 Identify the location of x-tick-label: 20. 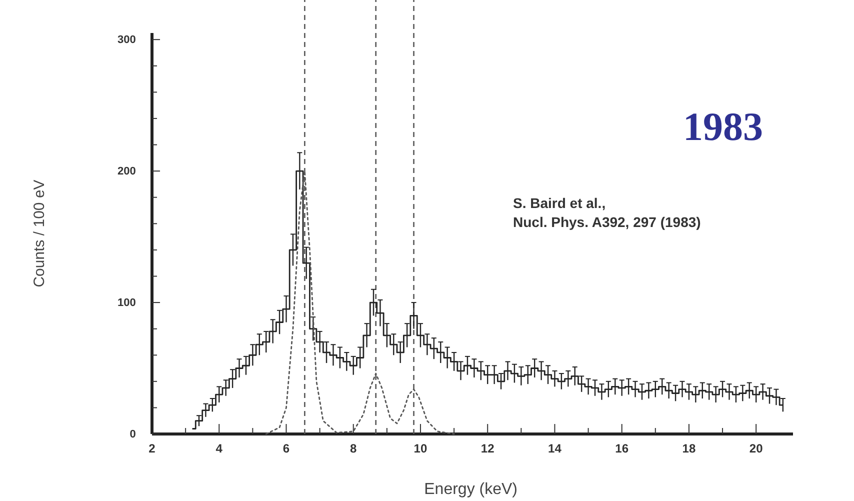
(756, 449).